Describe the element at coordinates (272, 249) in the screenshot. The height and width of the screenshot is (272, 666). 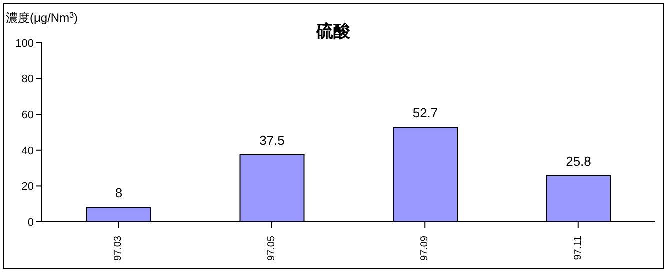
I see `x-tick-label: 97.05` at that location.